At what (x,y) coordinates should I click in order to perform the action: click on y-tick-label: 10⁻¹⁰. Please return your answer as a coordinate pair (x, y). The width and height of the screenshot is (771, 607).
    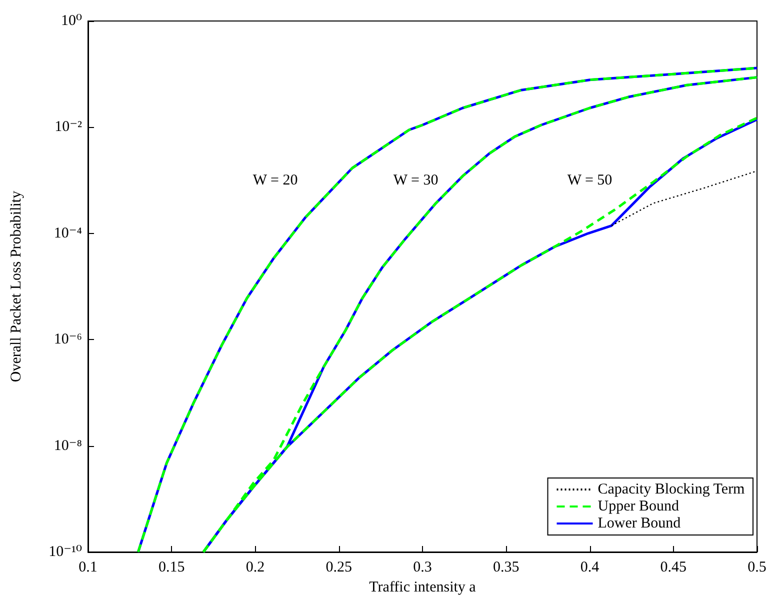
    Looking at the image, I should click on (65, 552).